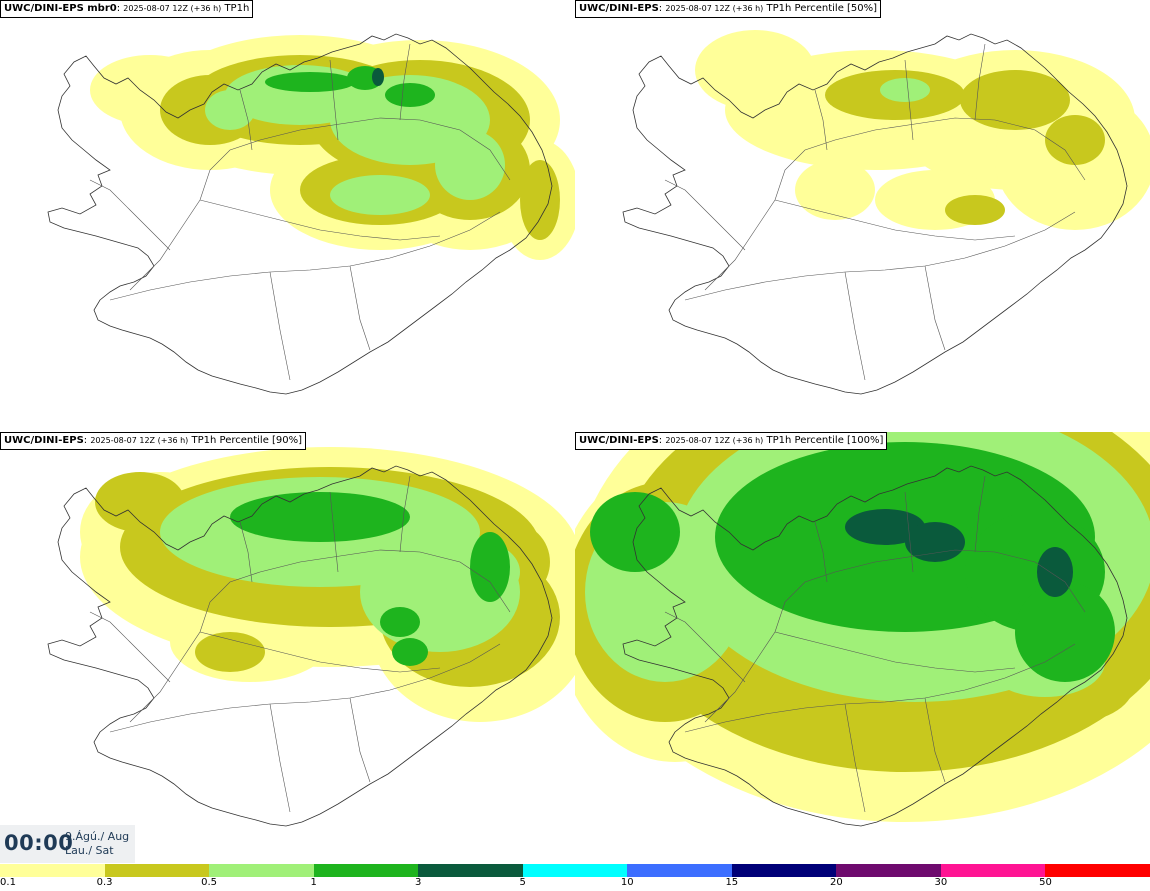  Describe the element at coordinates (1045, 882) in the screenshot. I see `color-scale-tick-label: 50` at that location.